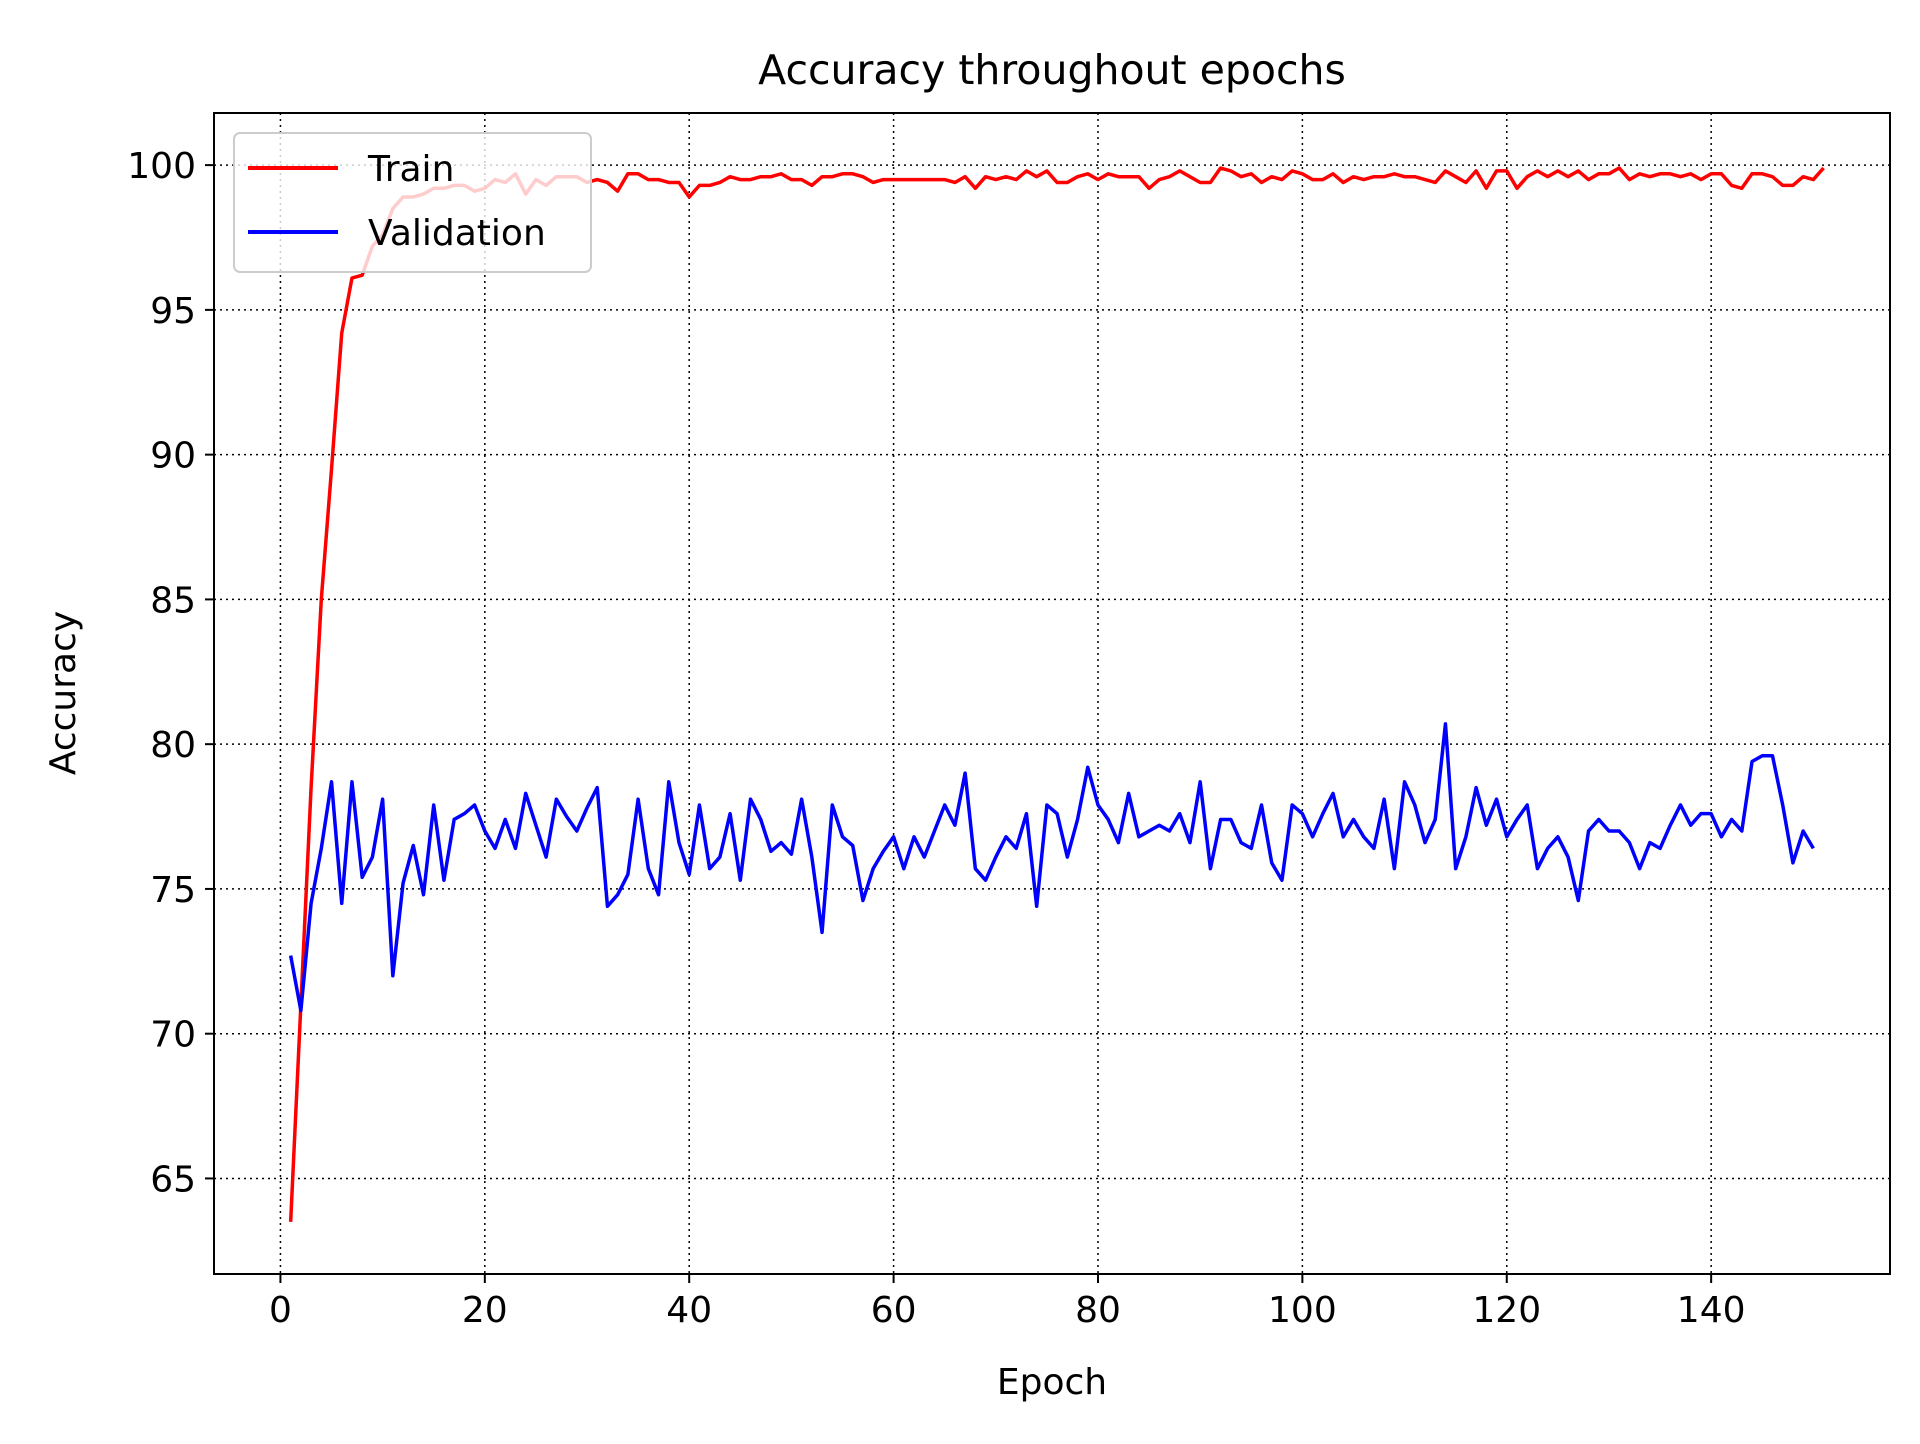 The height and width of the screenshot is (1444, 1920). I want to click on x-tick-label: 60, so click(894, 1310).